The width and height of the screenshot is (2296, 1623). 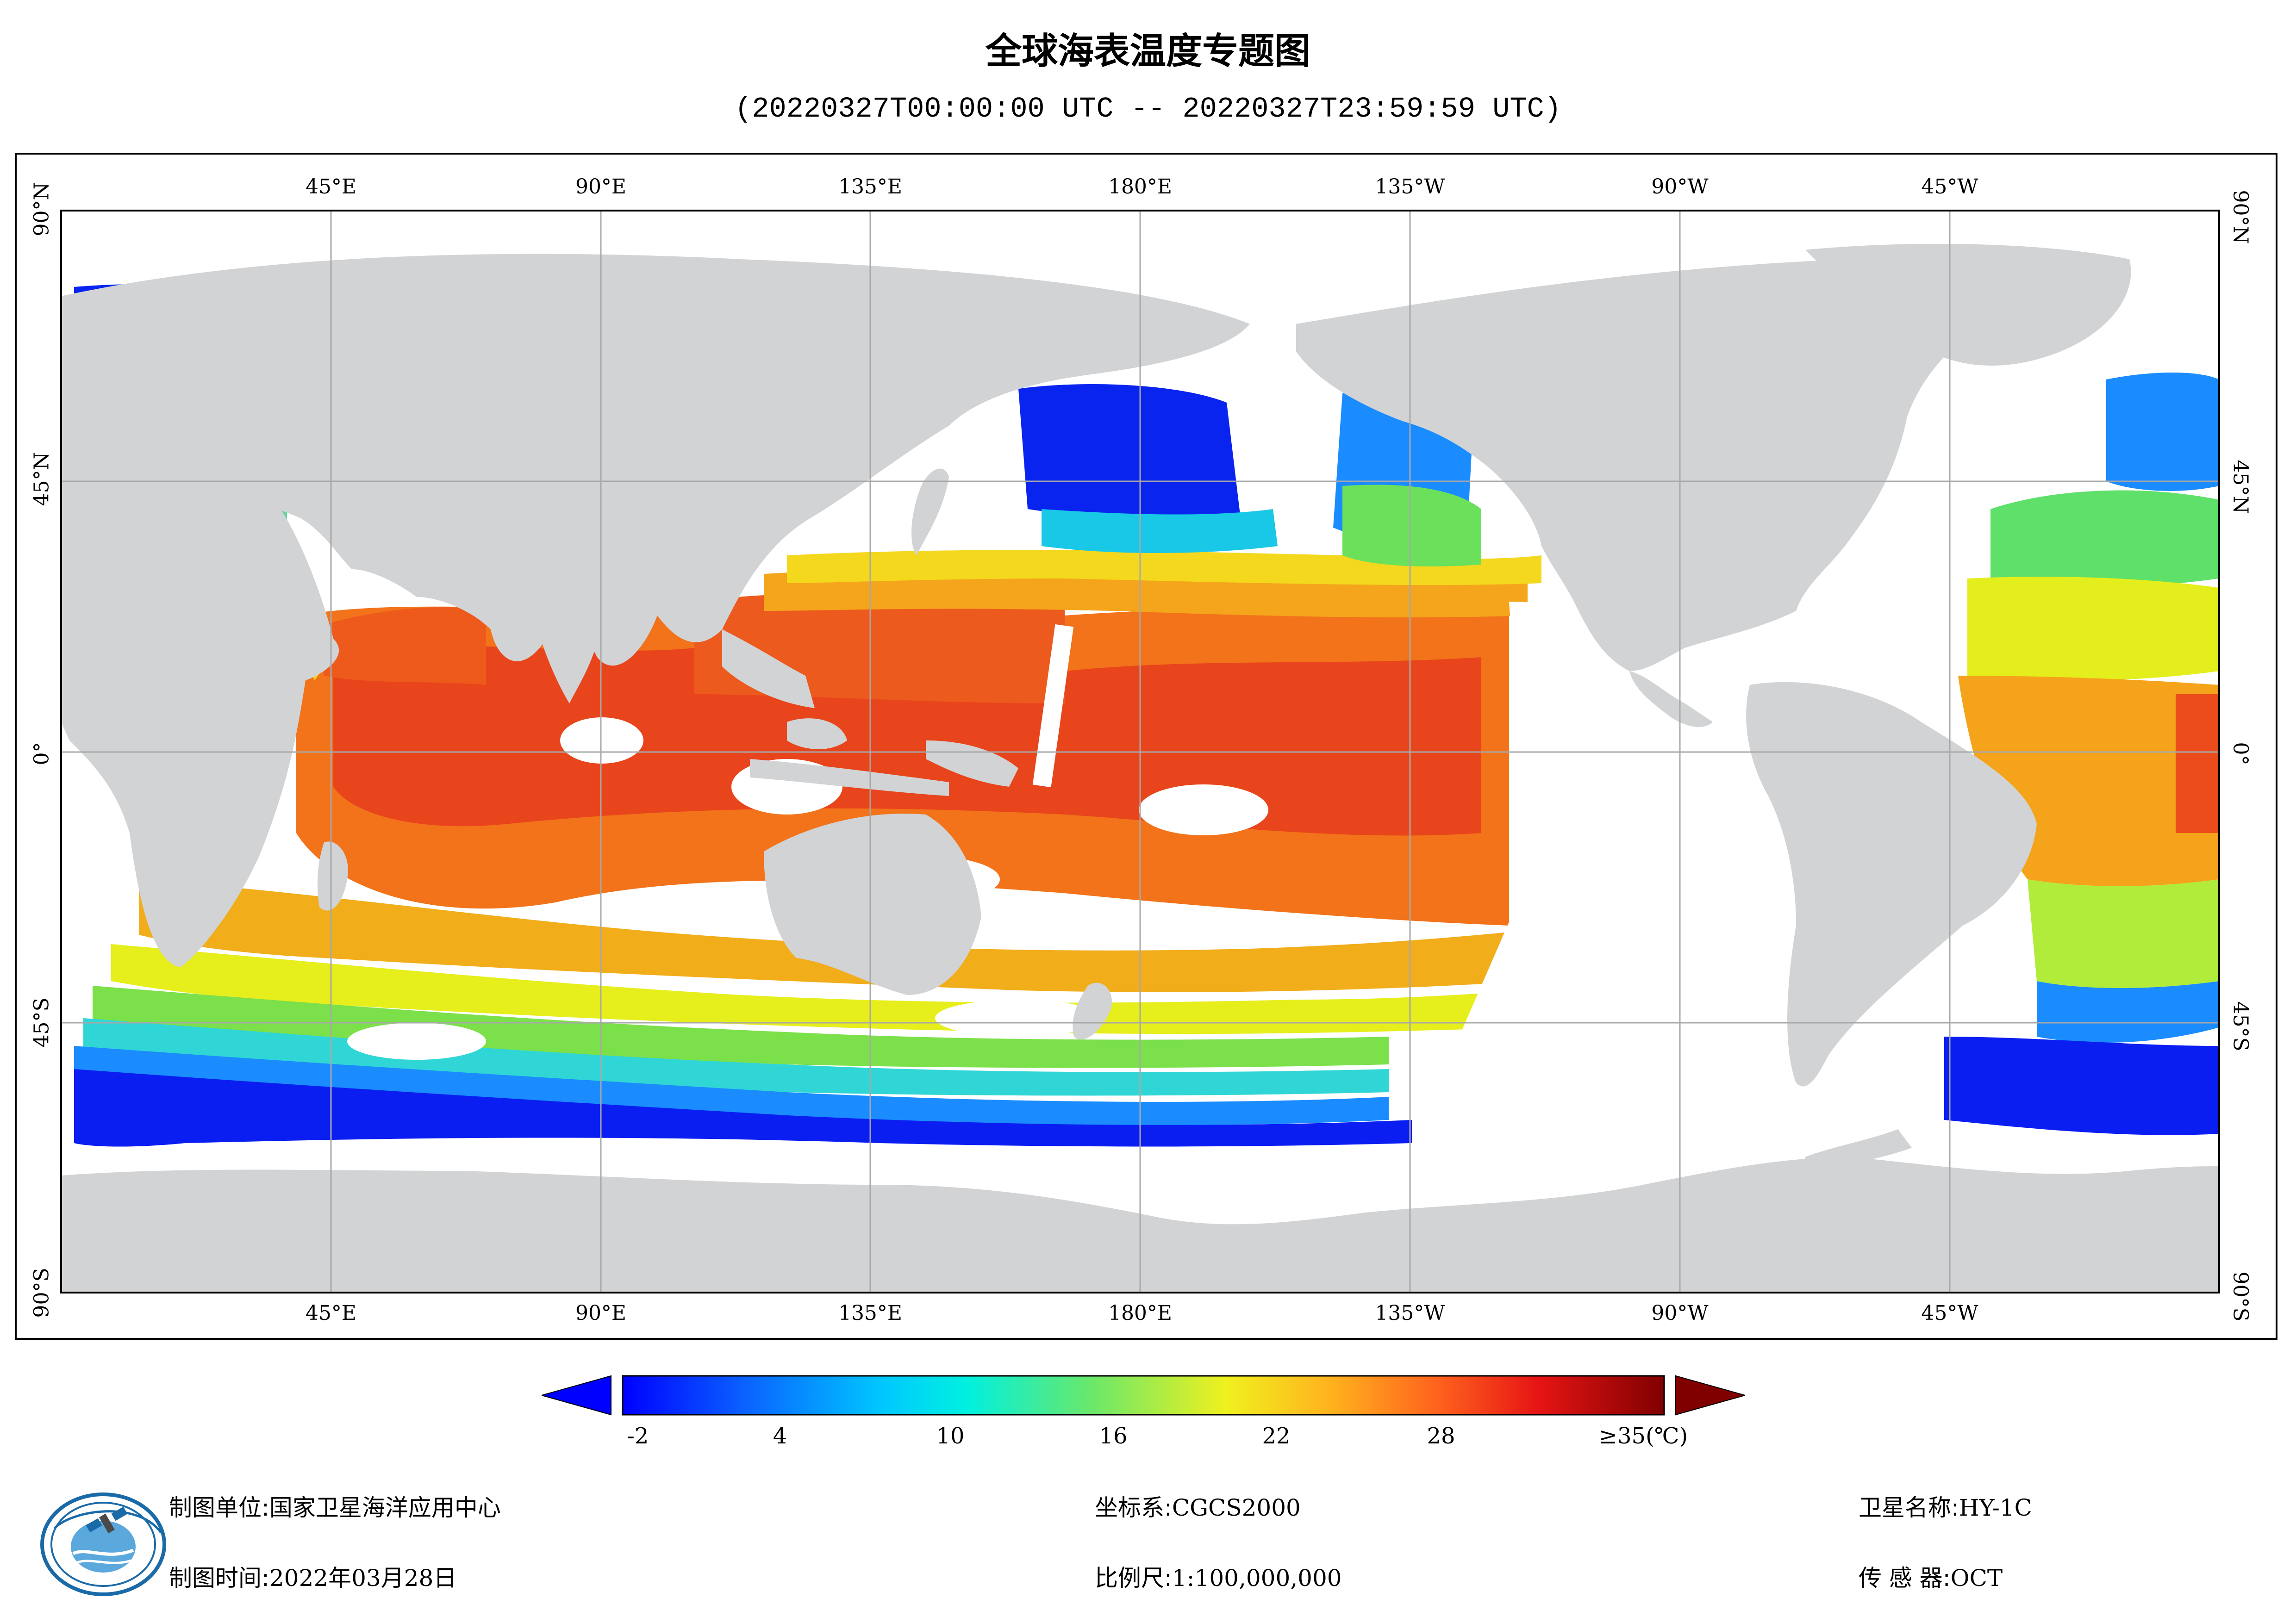 What do you see at coordinates (1113, 1436) in the screenshot?
I see `colorbar-label: 16` at bounding box center [1113, 1436].